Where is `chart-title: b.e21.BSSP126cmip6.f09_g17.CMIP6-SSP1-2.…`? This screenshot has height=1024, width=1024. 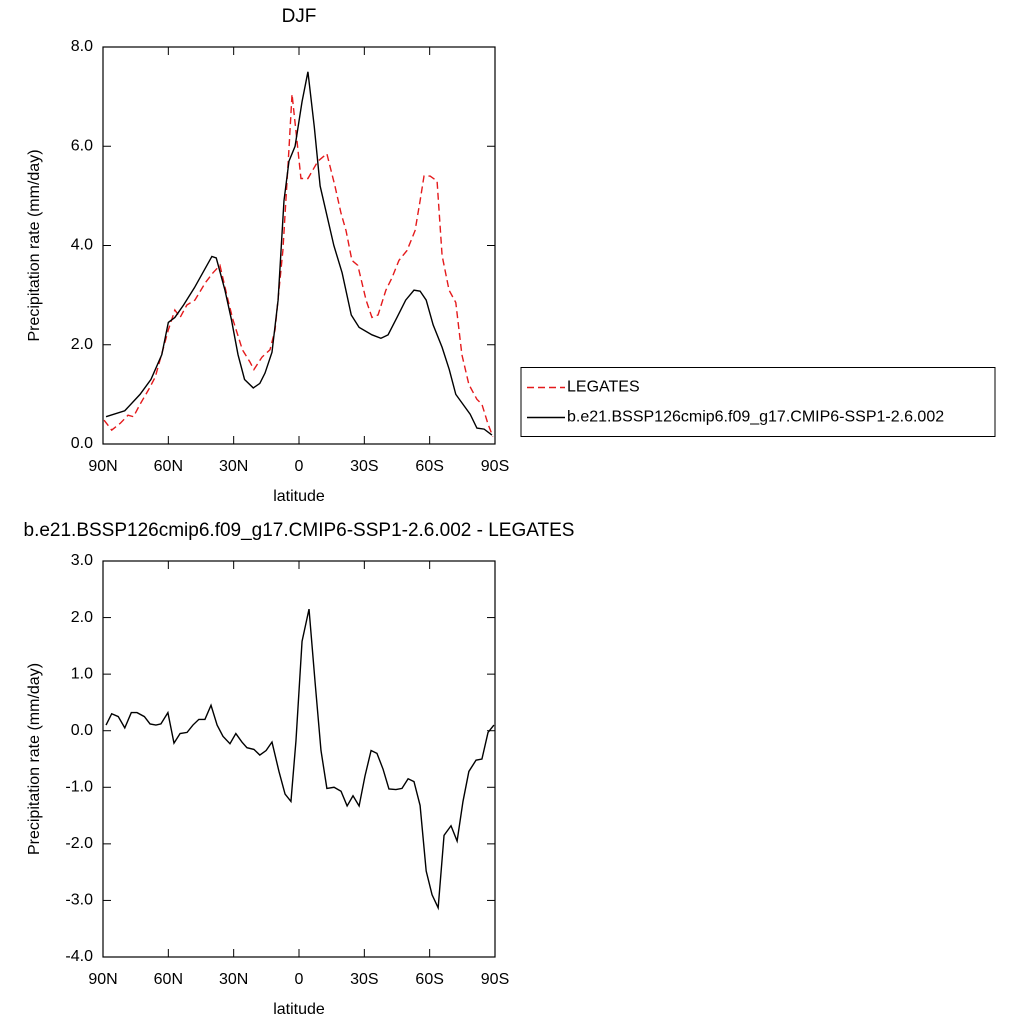
chart-title: b.e21.BSSP126cmip6.f09_g17.CMIP6-SSP1-2.… is located at coordinates (299, 530).